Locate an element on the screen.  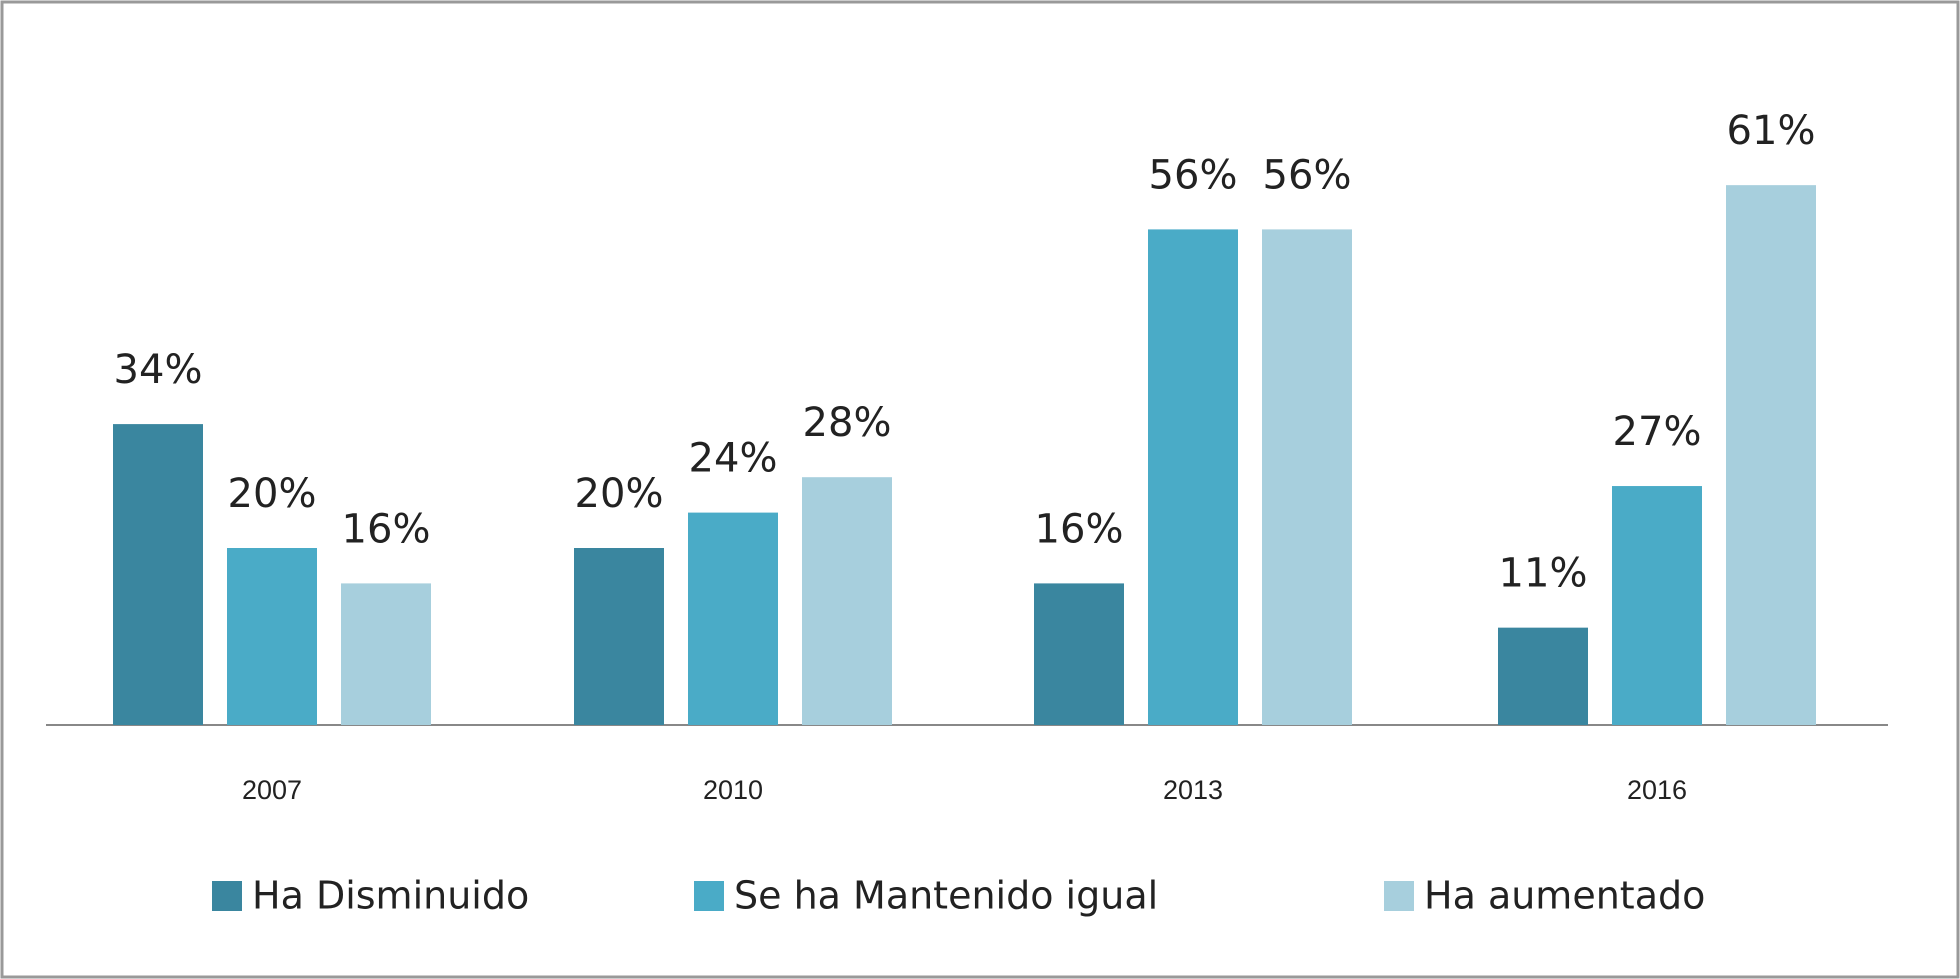
value-label: 34% is located at coordinates (158, 370).